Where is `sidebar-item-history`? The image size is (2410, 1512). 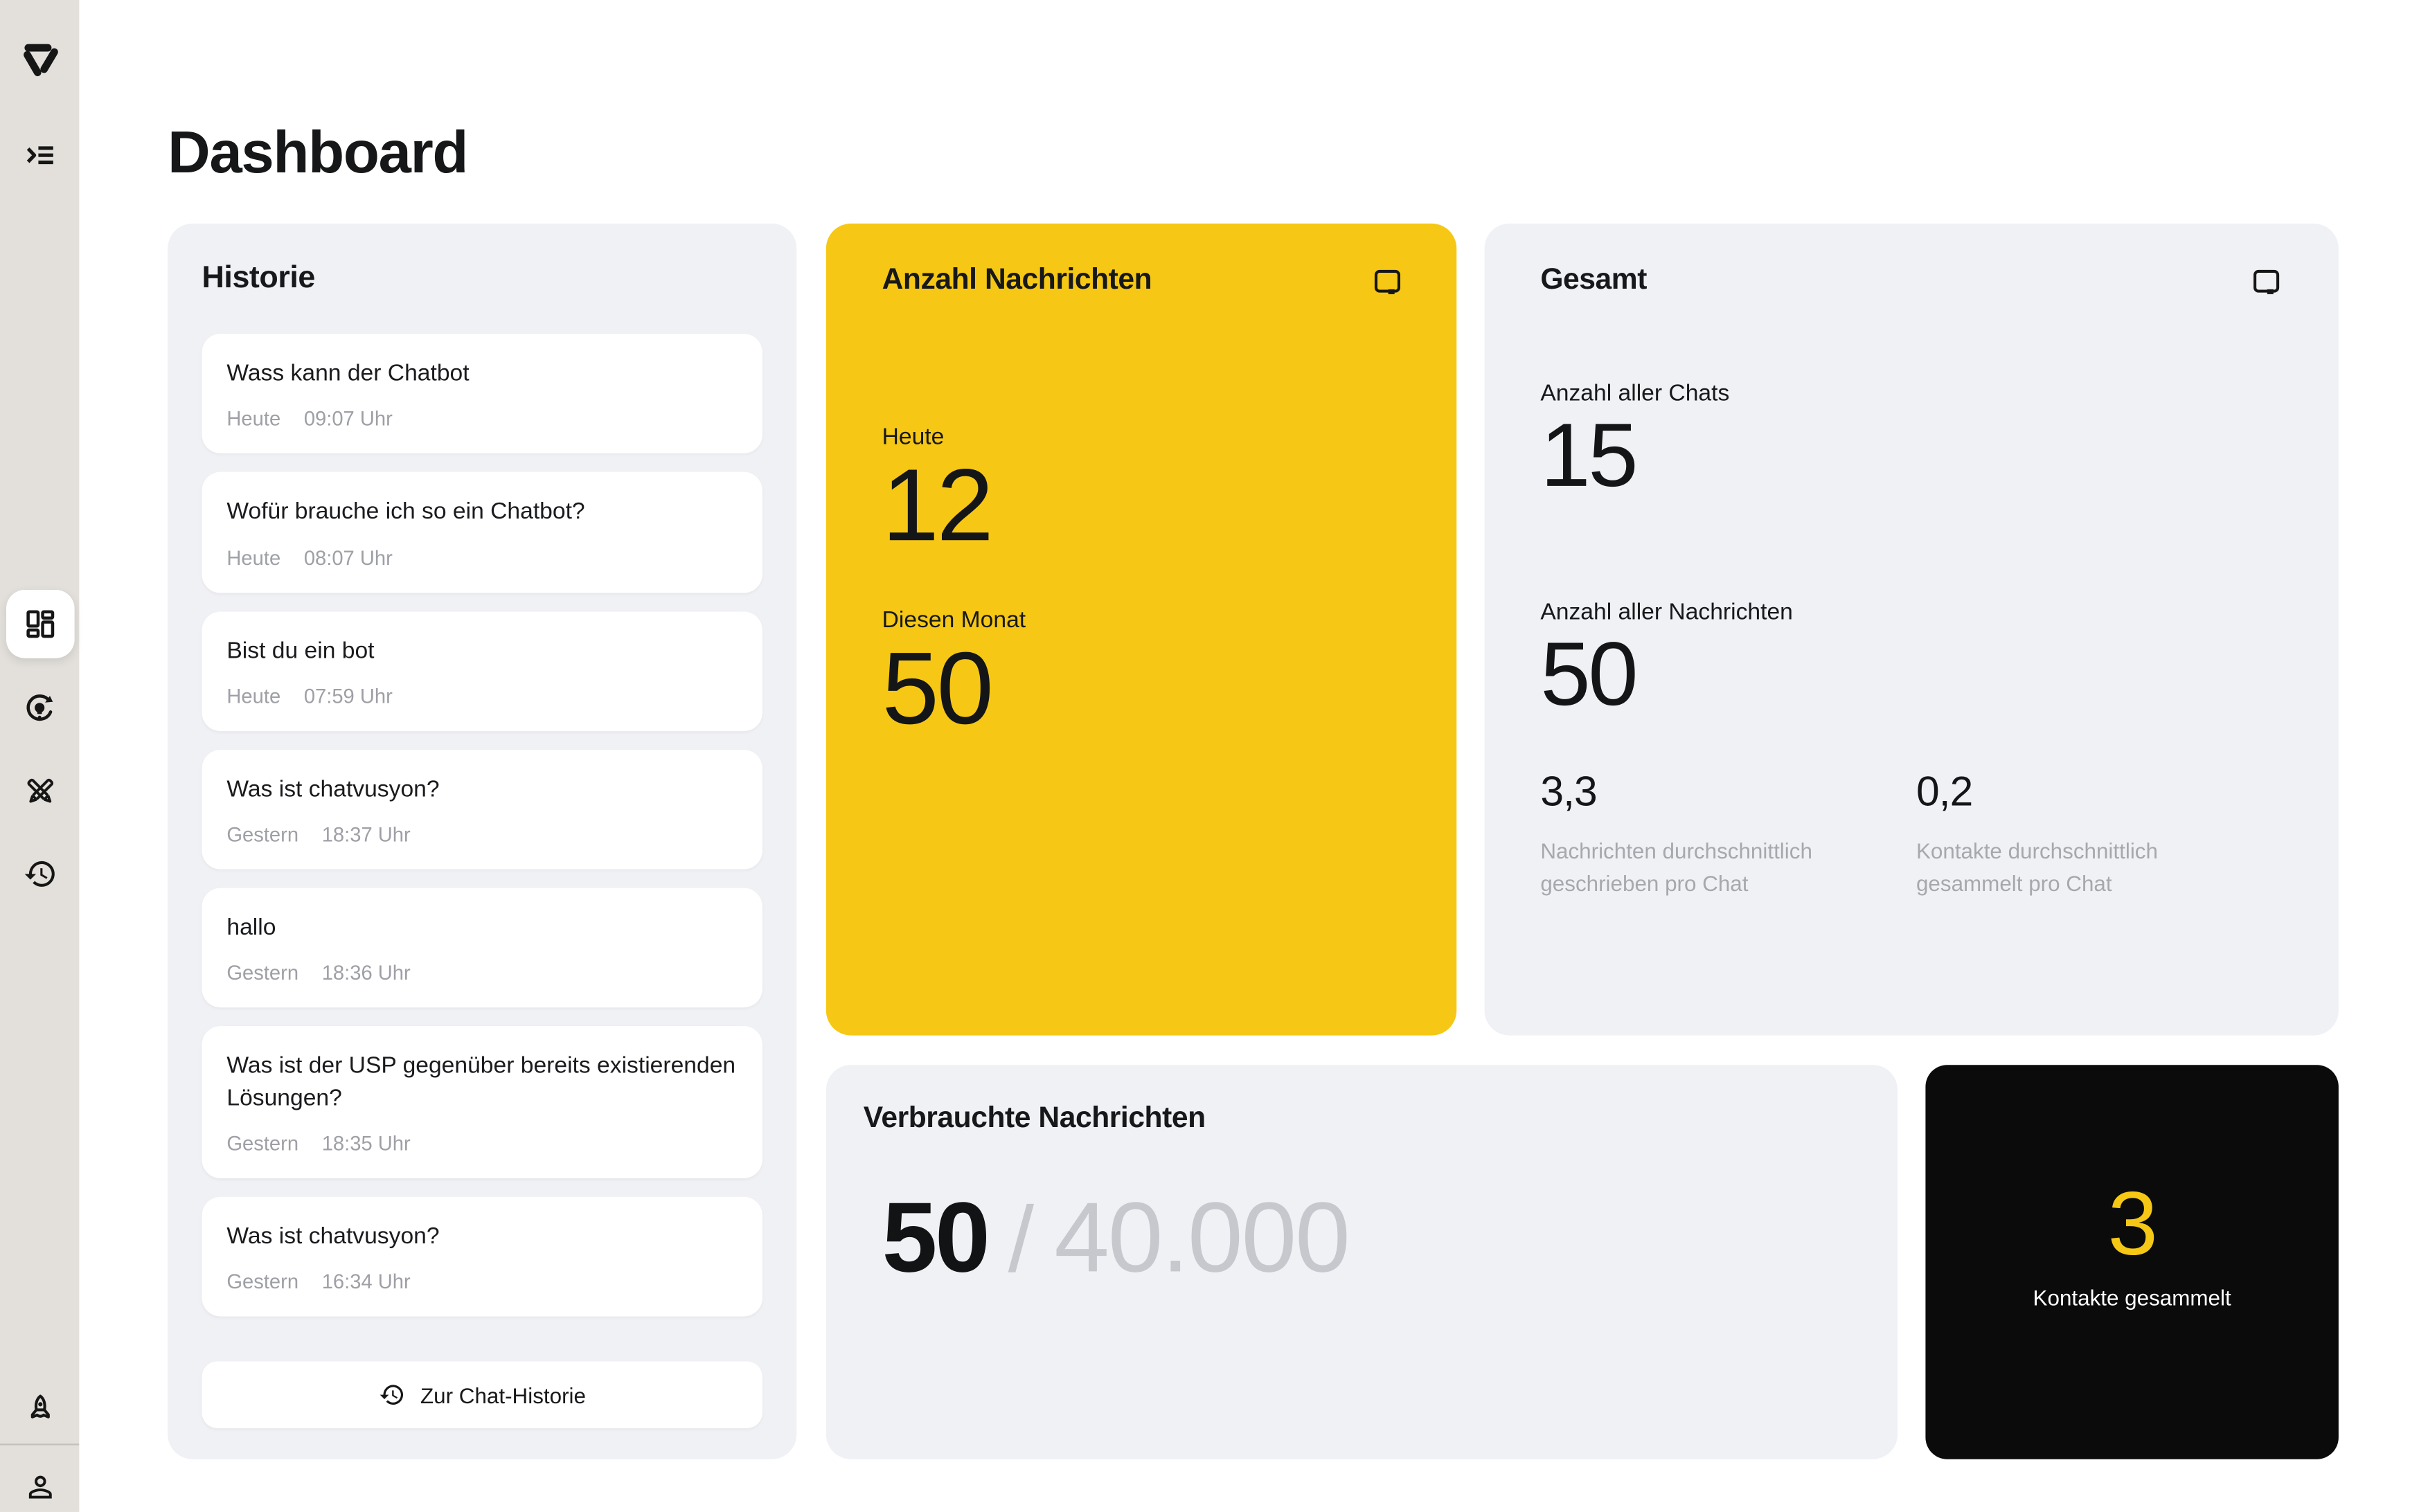 sidebar-item-history is located at coordinates (40, 874).